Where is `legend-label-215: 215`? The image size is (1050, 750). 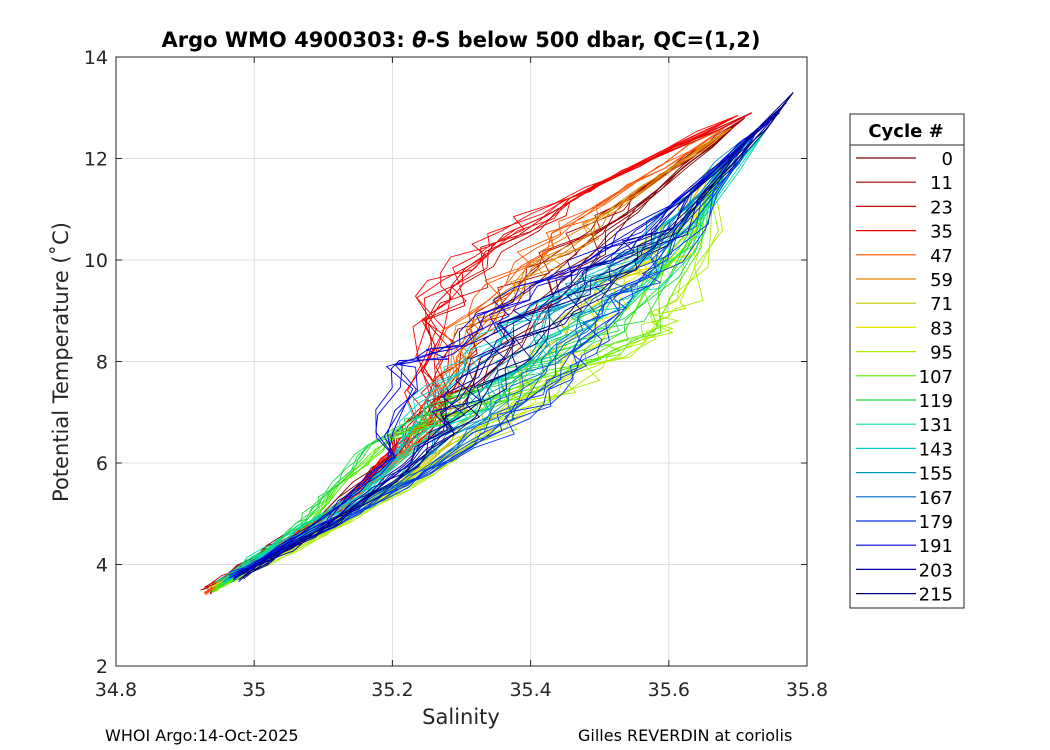 legend-label-215: 215 is located at coordinates (936, 595).